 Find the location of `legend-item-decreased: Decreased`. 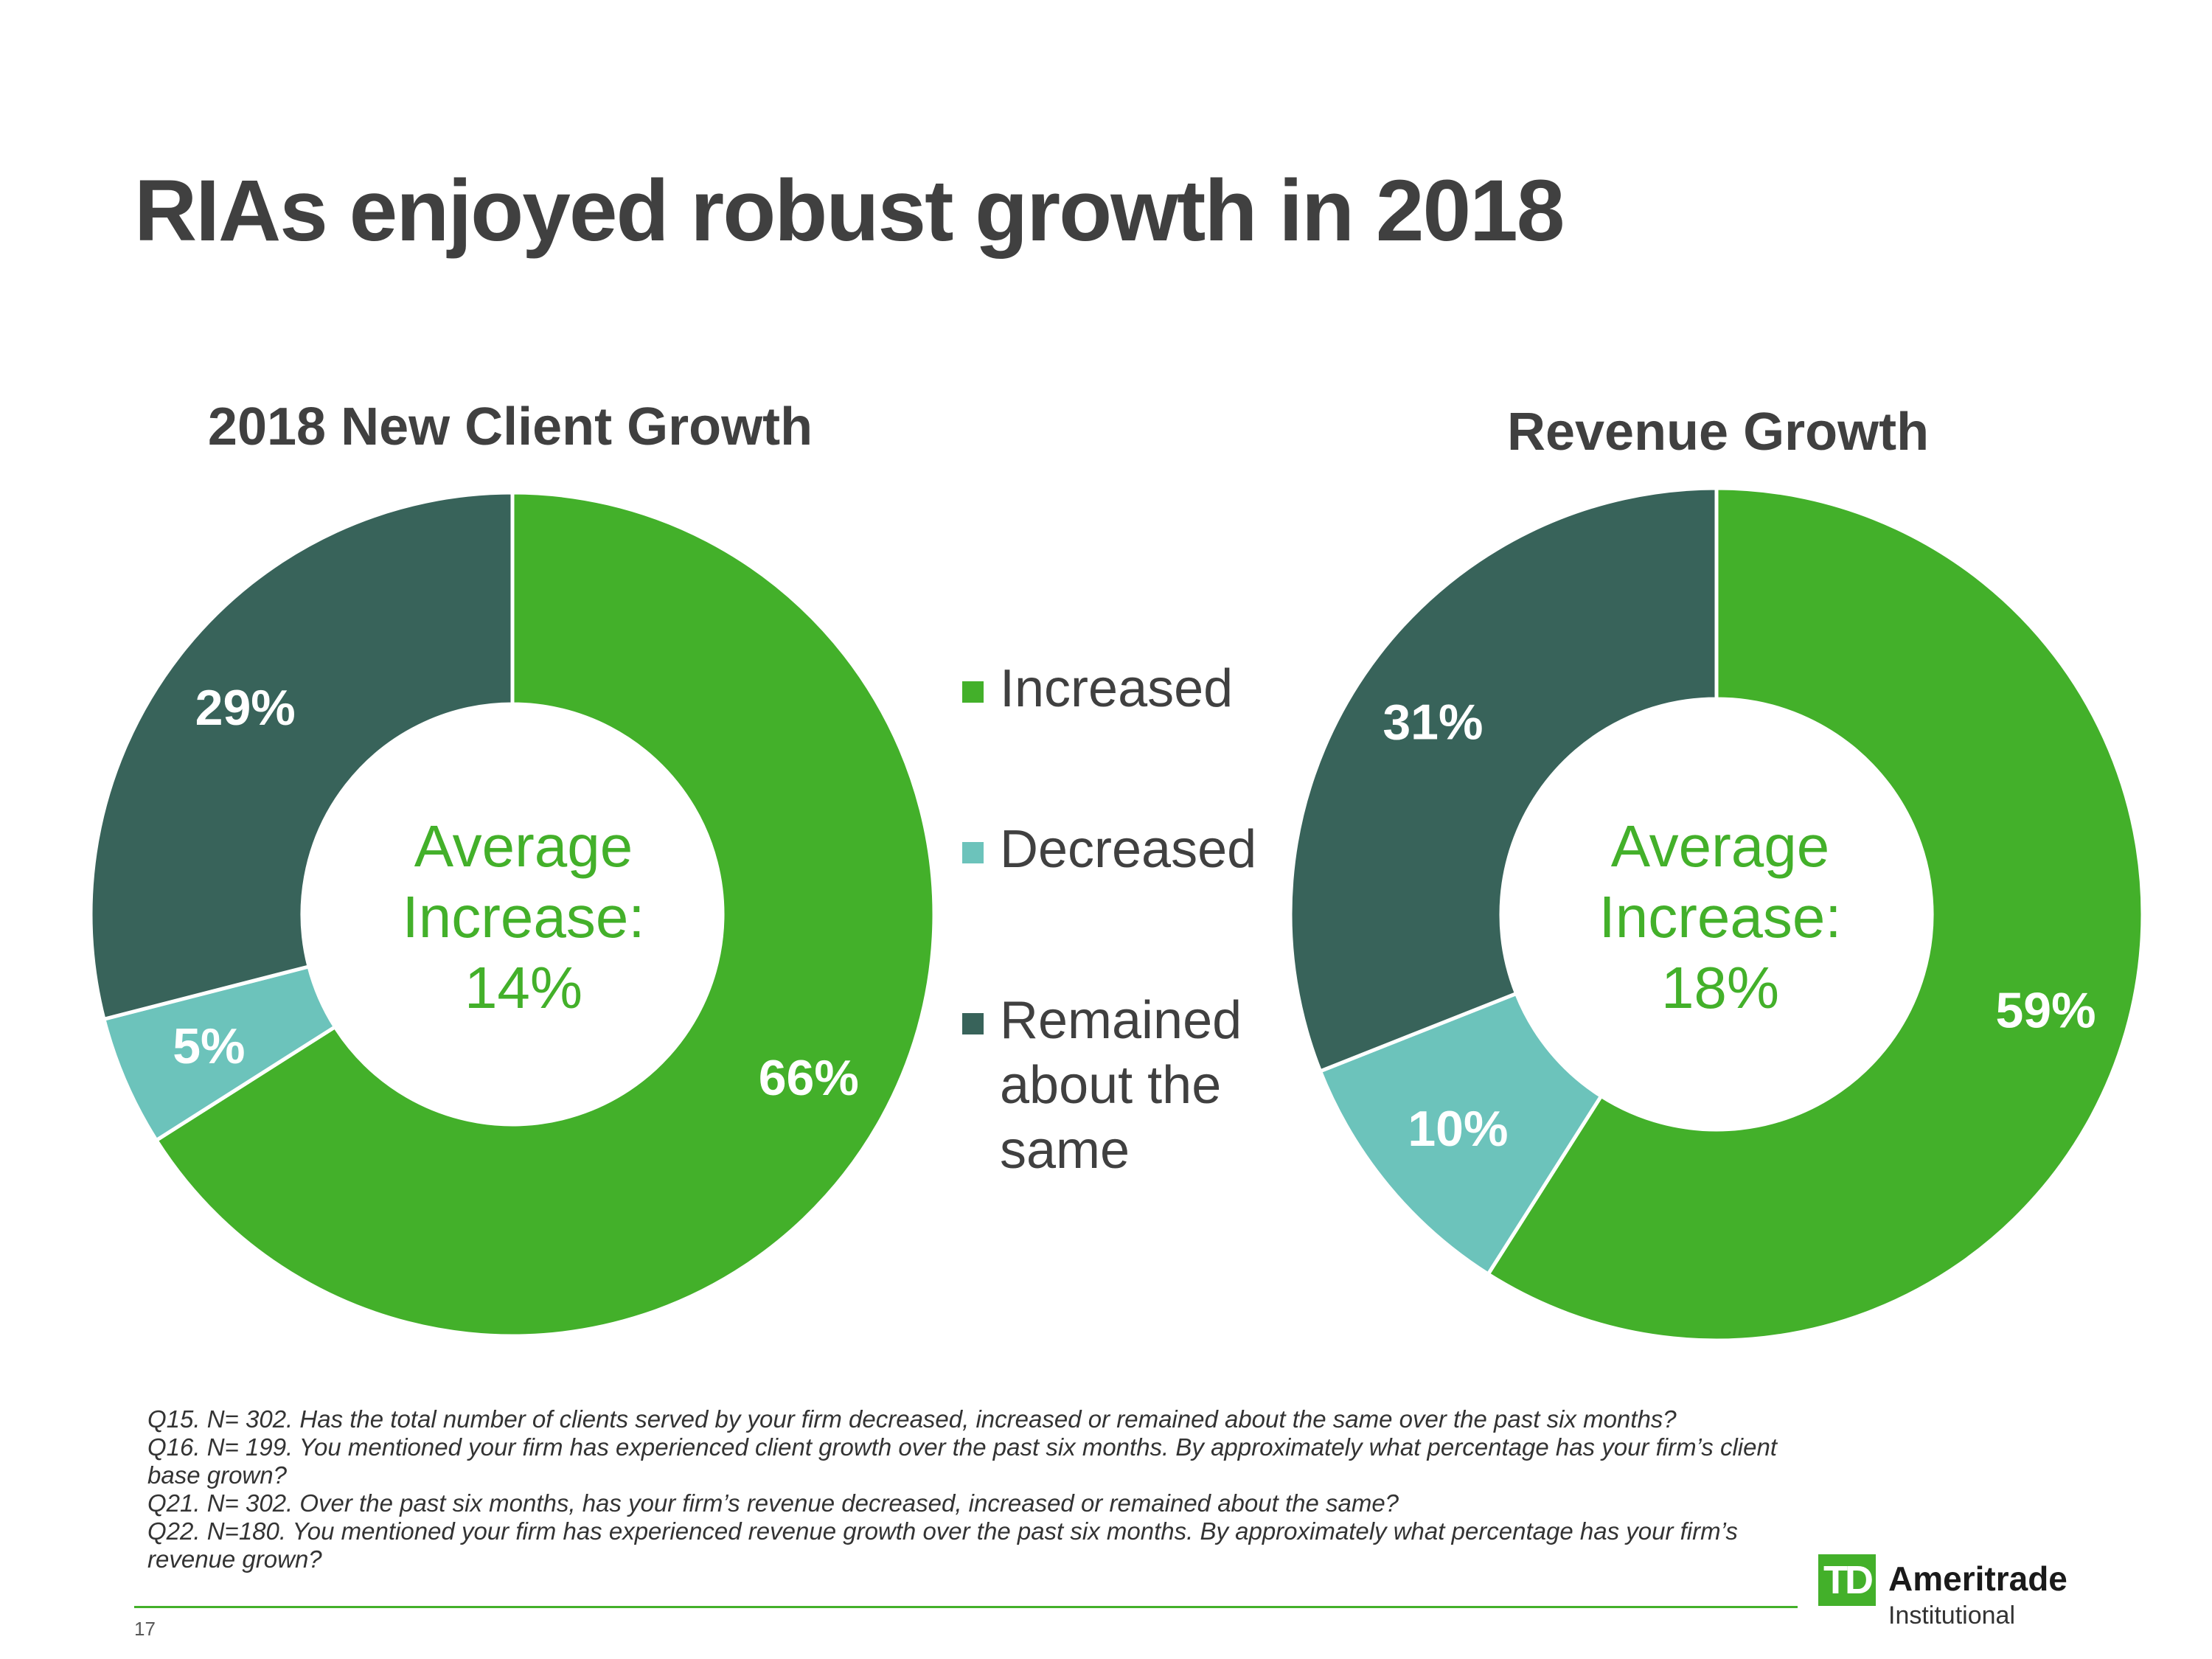

legend-item-decreased: Decreased is located at coordinates (1121, 849).